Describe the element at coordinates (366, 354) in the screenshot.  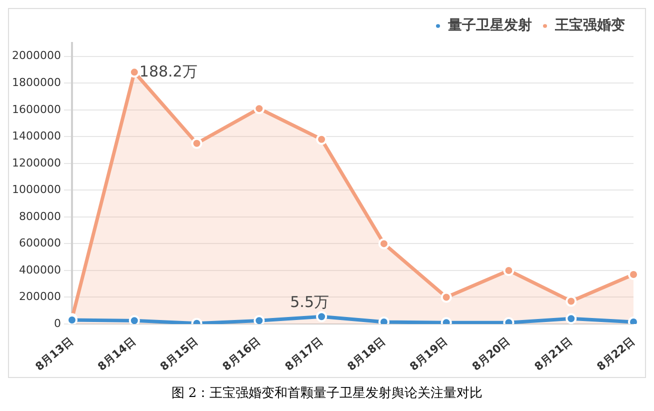
I see `x-tick-label: 8月18日` at that location.